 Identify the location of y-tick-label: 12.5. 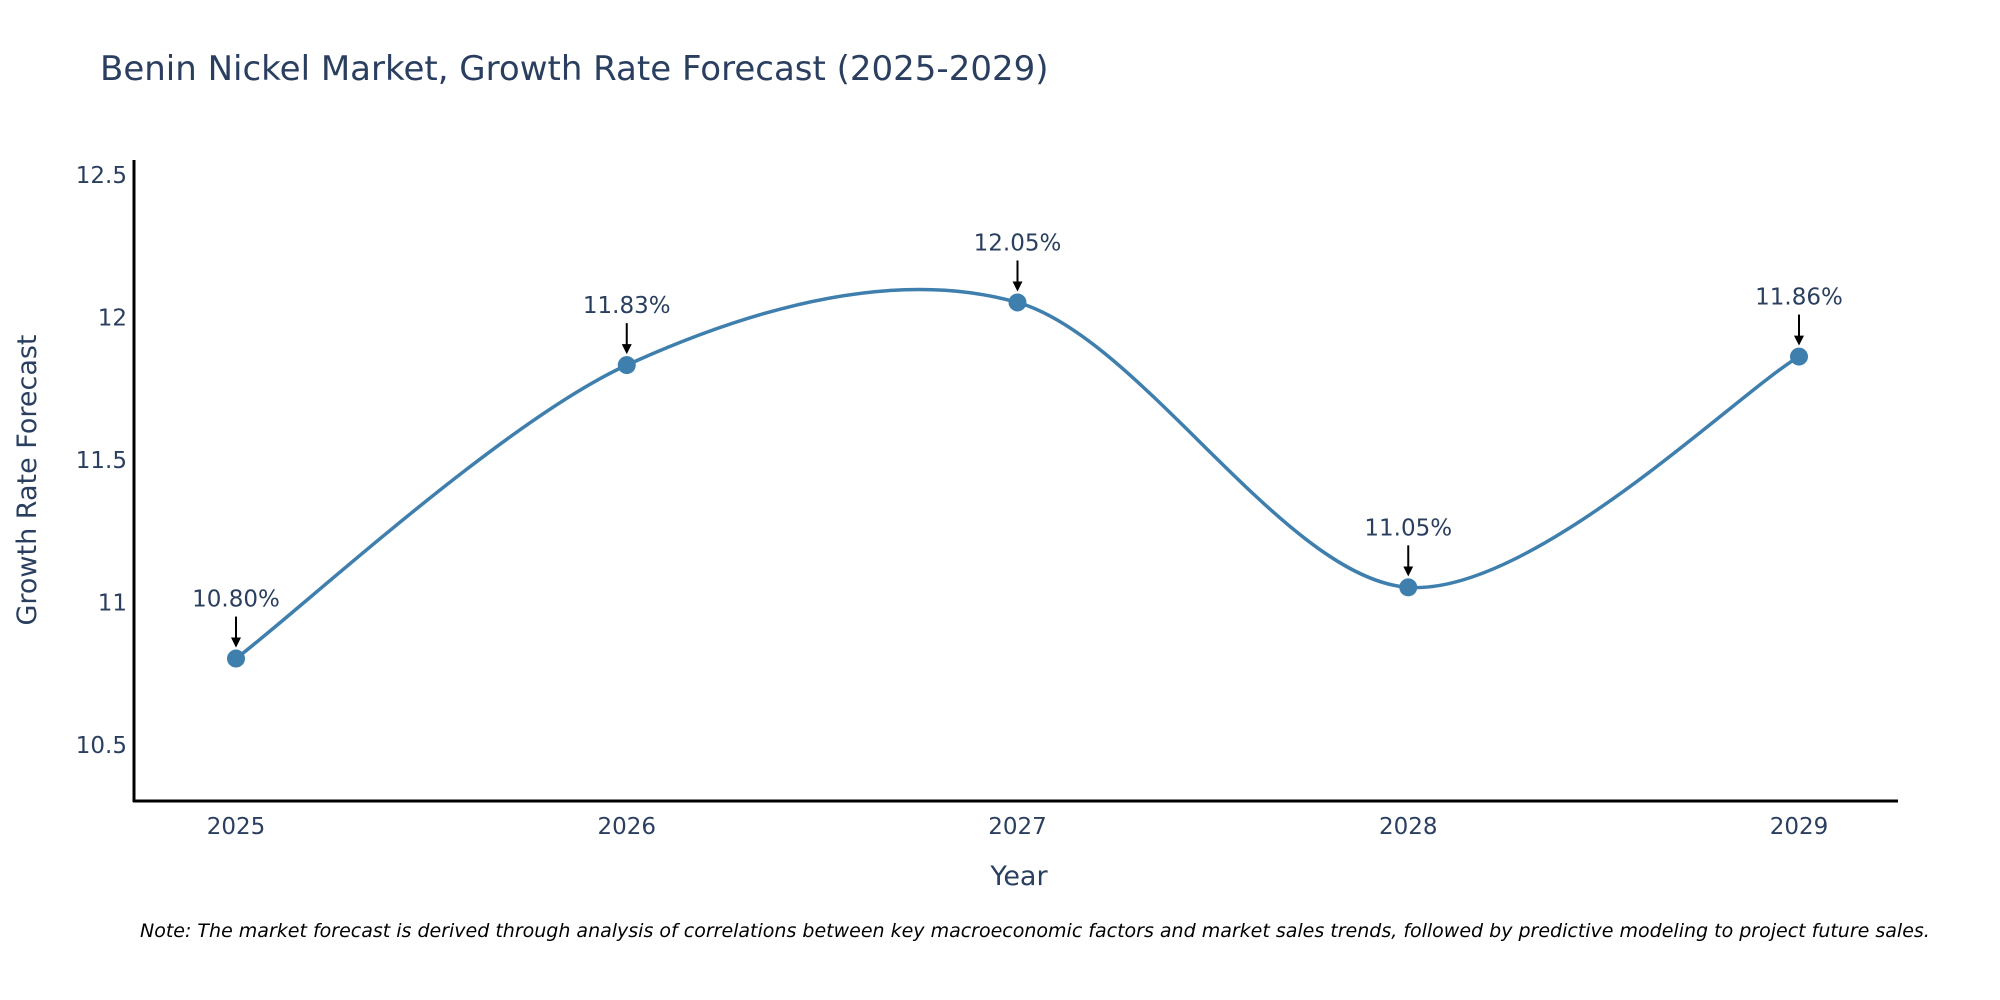
(101, 176).